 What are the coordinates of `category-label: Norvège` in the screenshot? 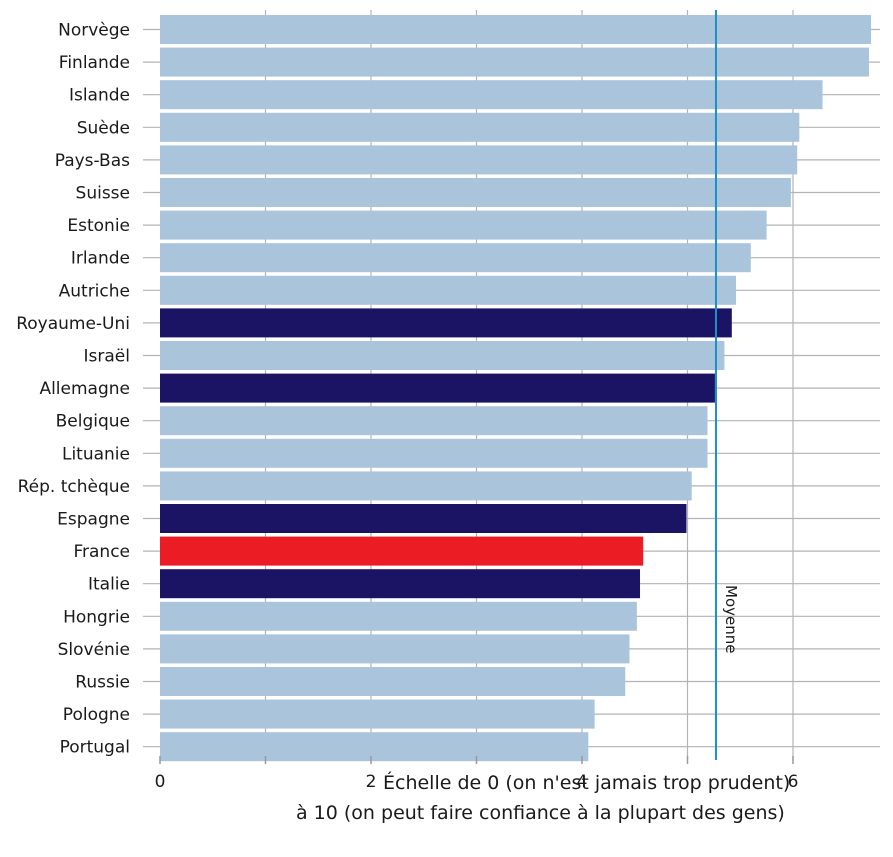 It's located at (94, 31).